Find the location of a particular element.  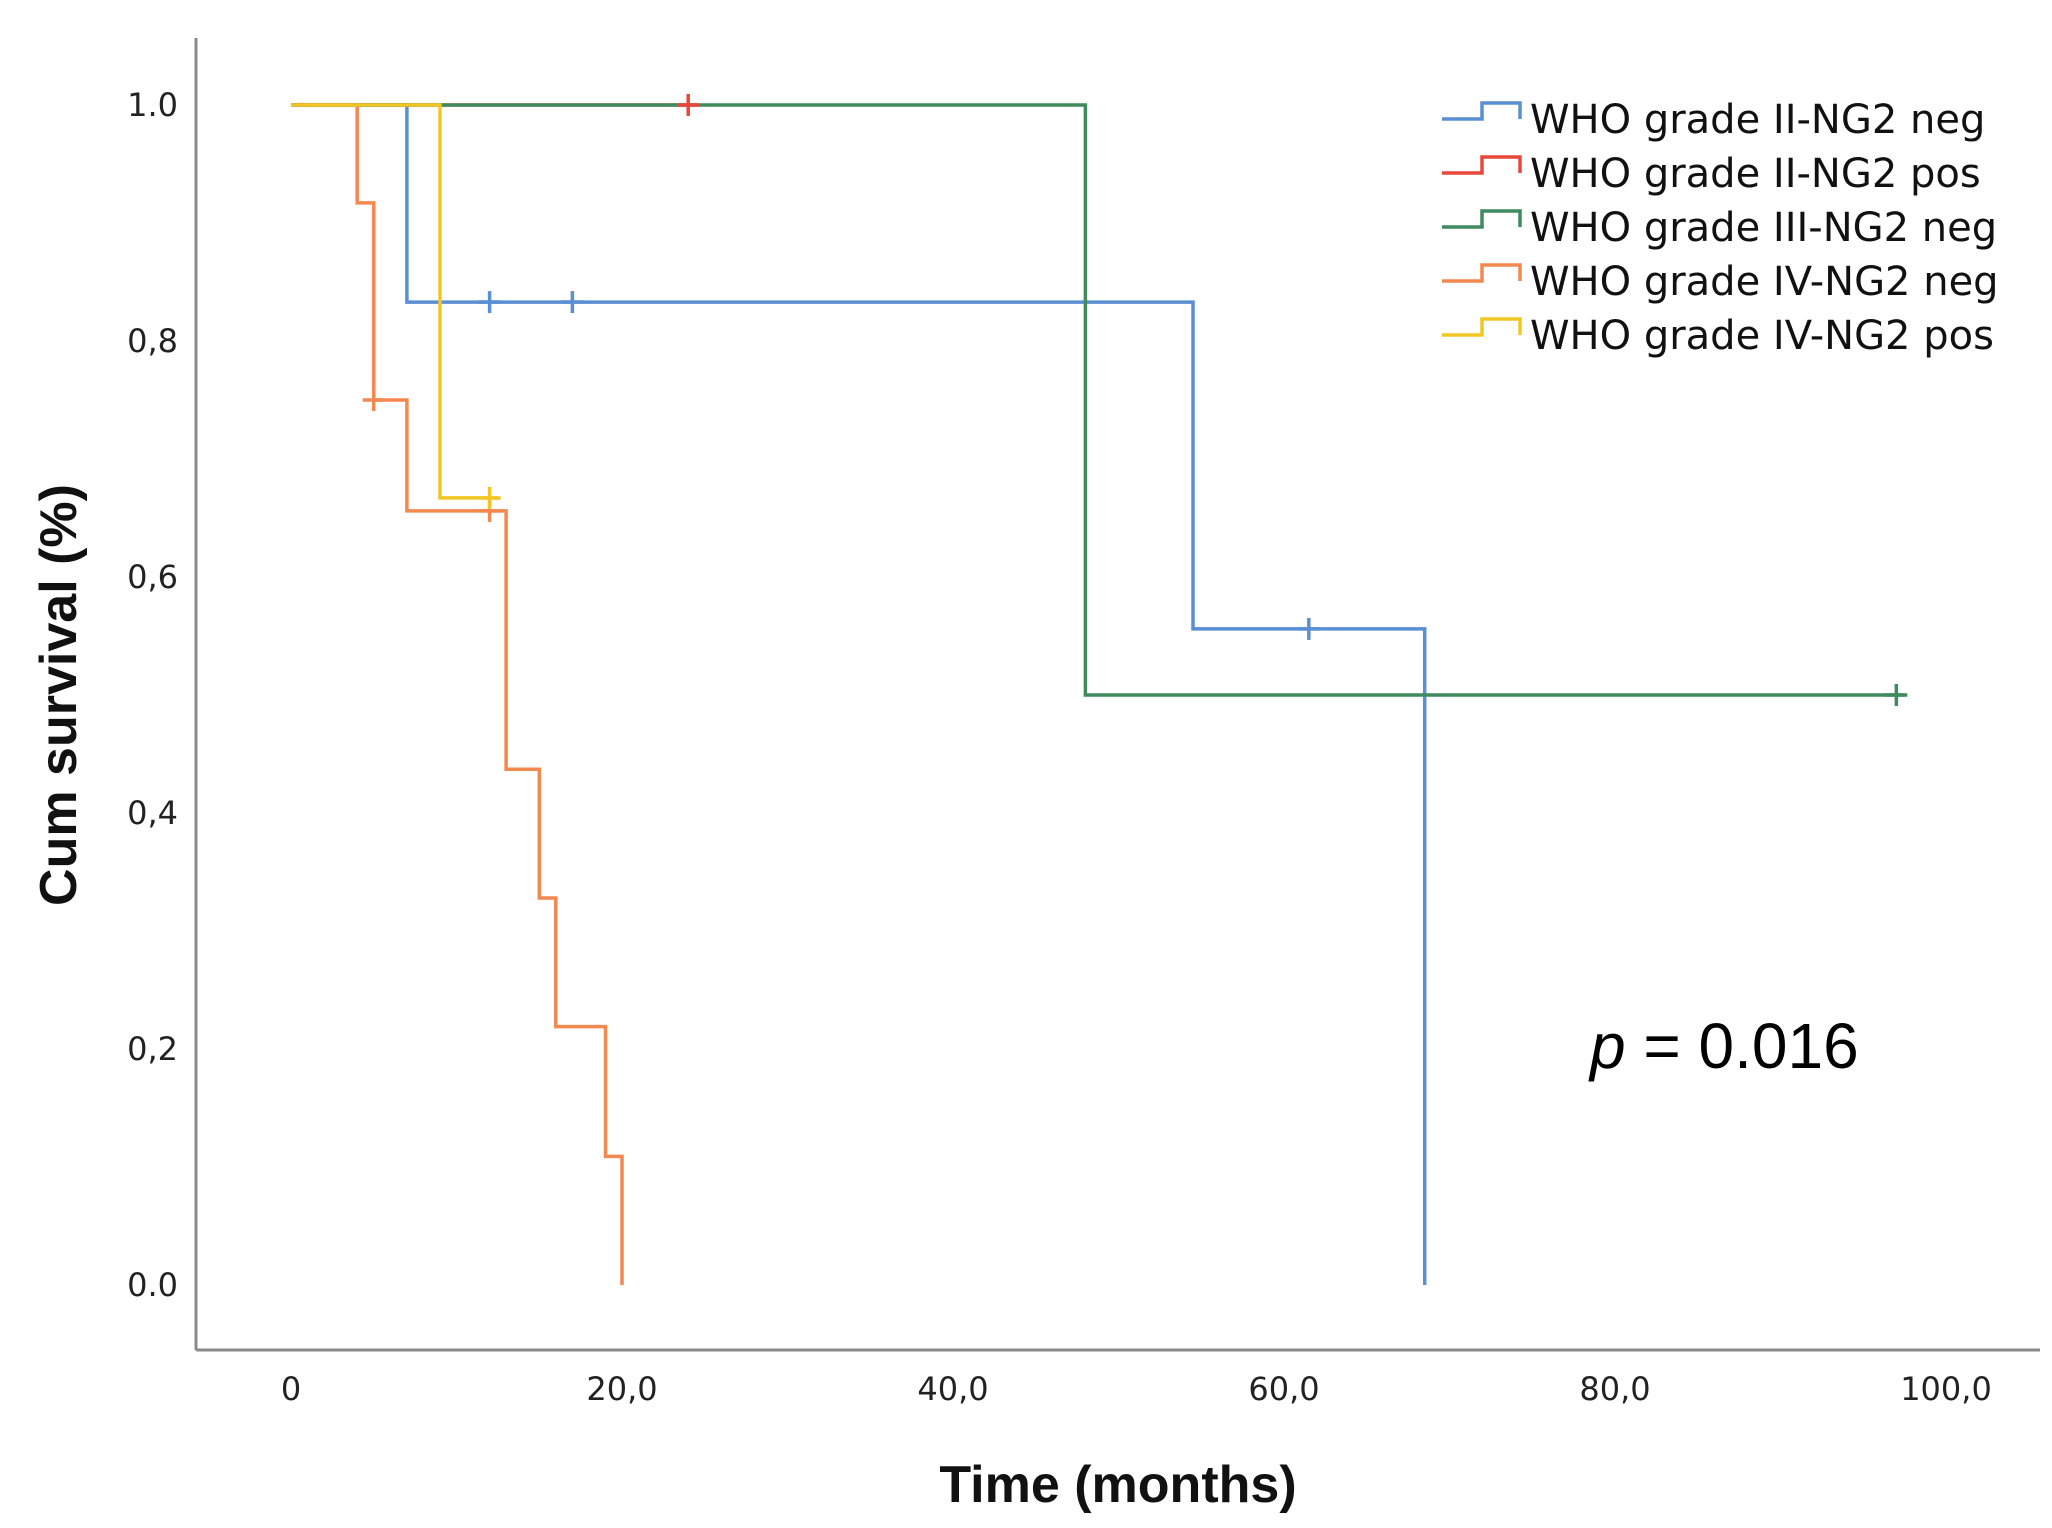

y-tick-label: 1.0 is located at coordinates (152, 105).